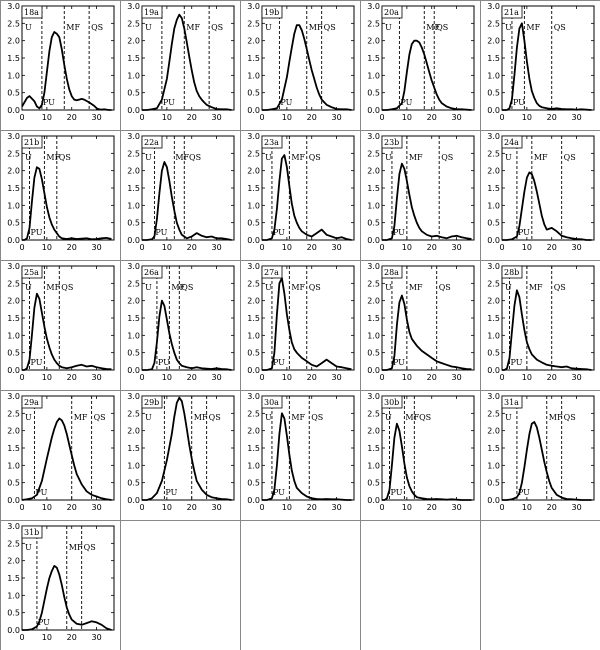 This screenshot has width=600, height=650. I want to click on panel-21b: 0.0 0.5 1.0 1.5 2.0 2.5 3.0 0 10 20 30 U PU MFQS 21b, so click(61, 192).